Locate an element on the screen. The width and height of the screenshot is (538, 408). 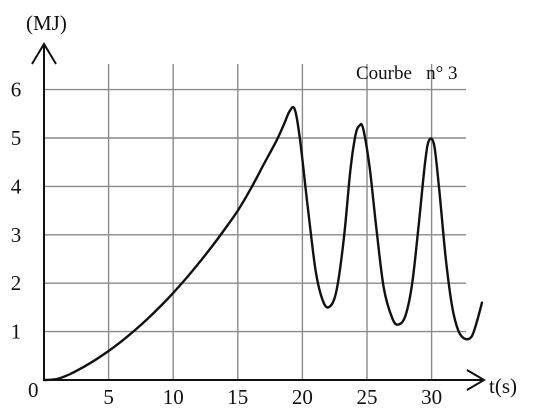
y-tick-label-4: 4 is located at coordinates (16, 186).